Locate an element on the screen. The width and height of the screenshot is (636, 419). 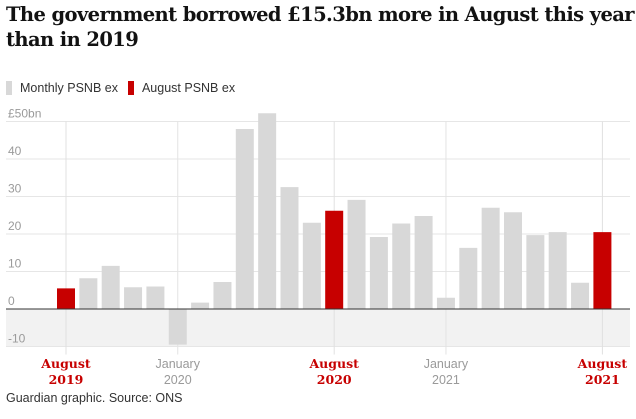
y-tick-label: 10 is located at coordinates (15, 264).